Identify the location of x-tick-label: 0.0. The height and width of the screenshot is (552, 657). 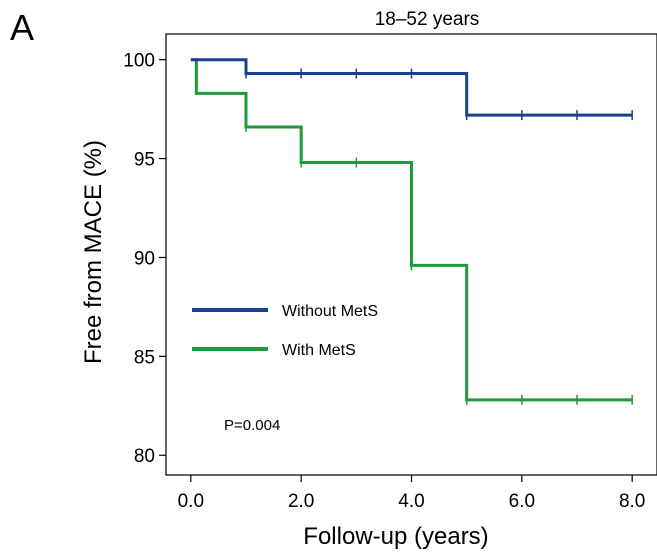
(191, 501).